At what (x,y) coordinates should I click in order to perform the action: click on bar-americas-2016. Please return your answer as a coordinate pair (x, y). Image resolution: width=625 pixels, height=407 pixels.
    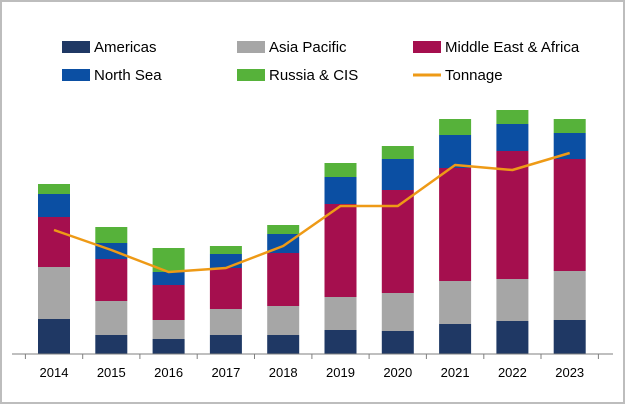
    Looking at the image, I should click on (169, 346).